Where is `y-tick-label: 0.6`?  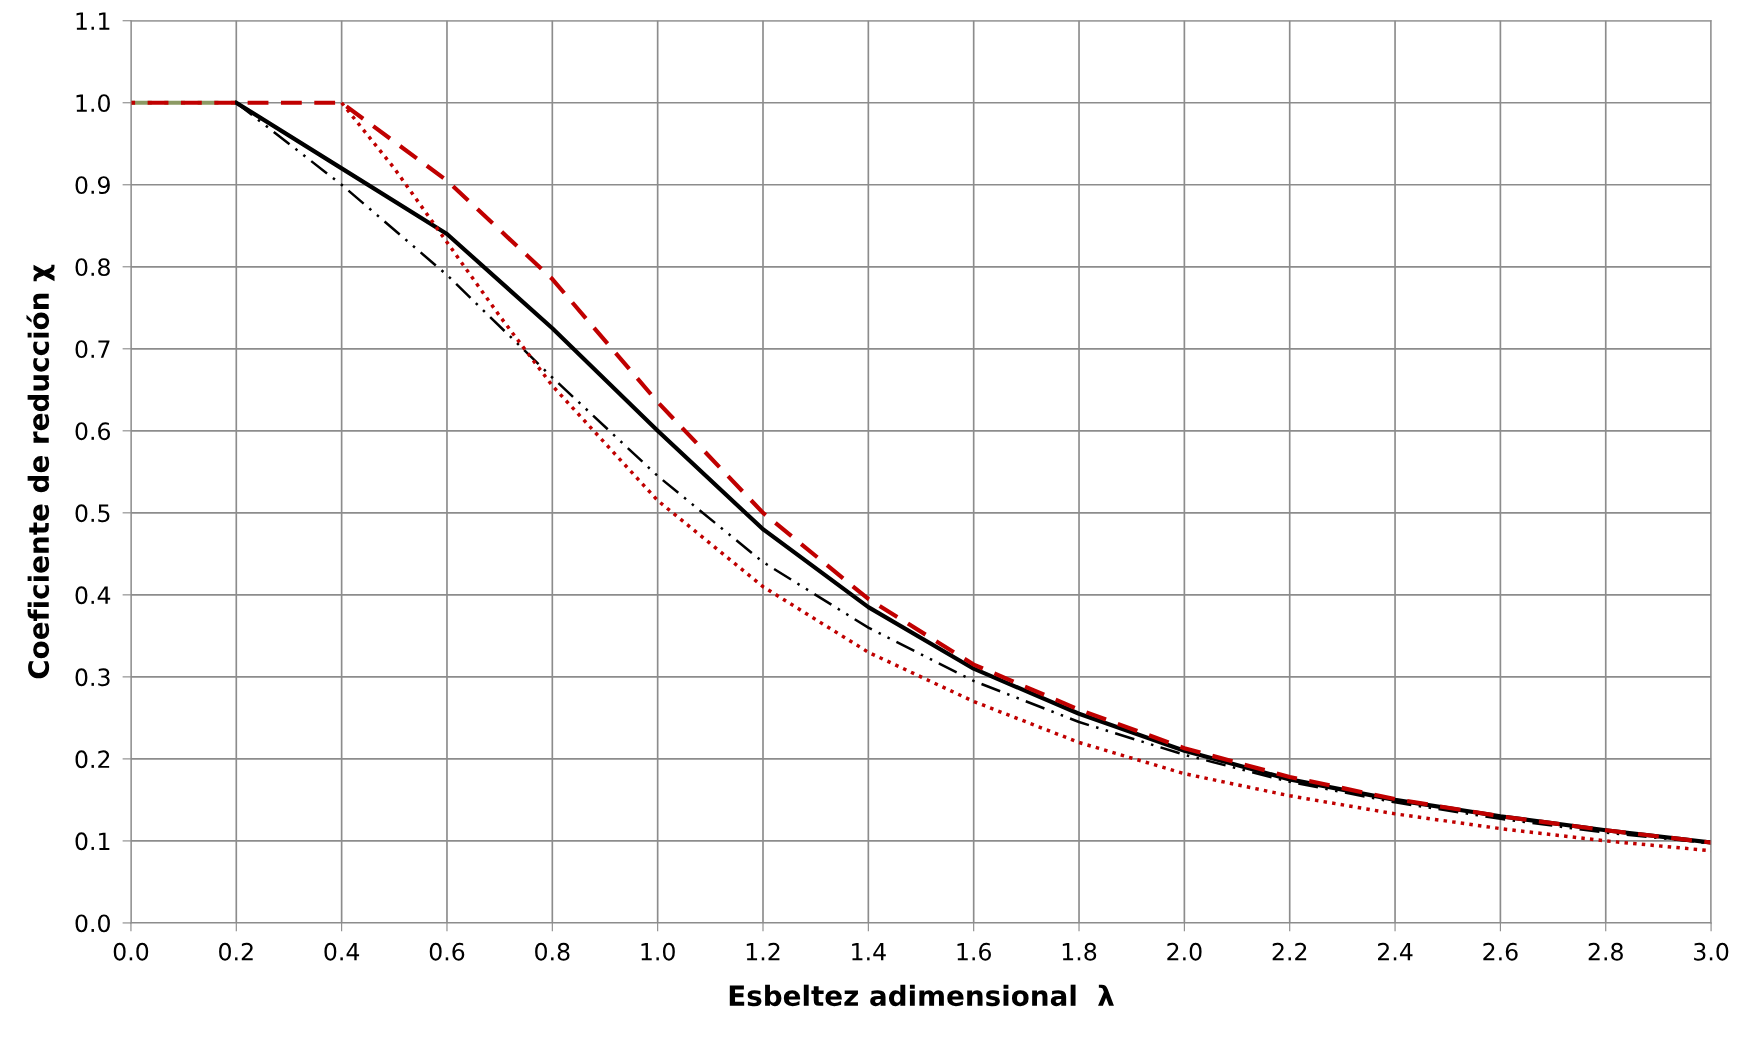
y-tick-label: 0.6 is located at coordinates (93, 431).